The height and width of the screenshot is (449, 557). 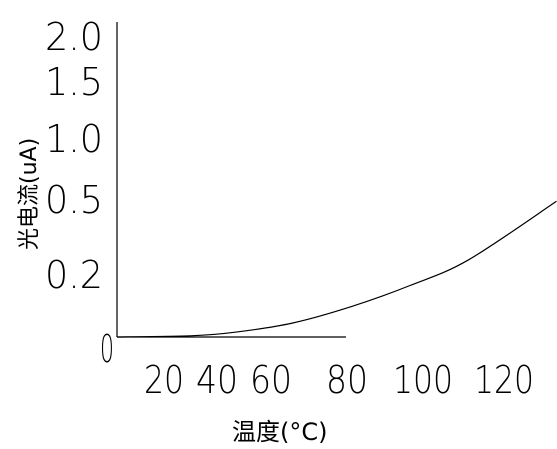 What do you see at coordinates (74, 37) in the screenshot?
I see `y-tick-label: 2.0` at bounding box center [74, 37].